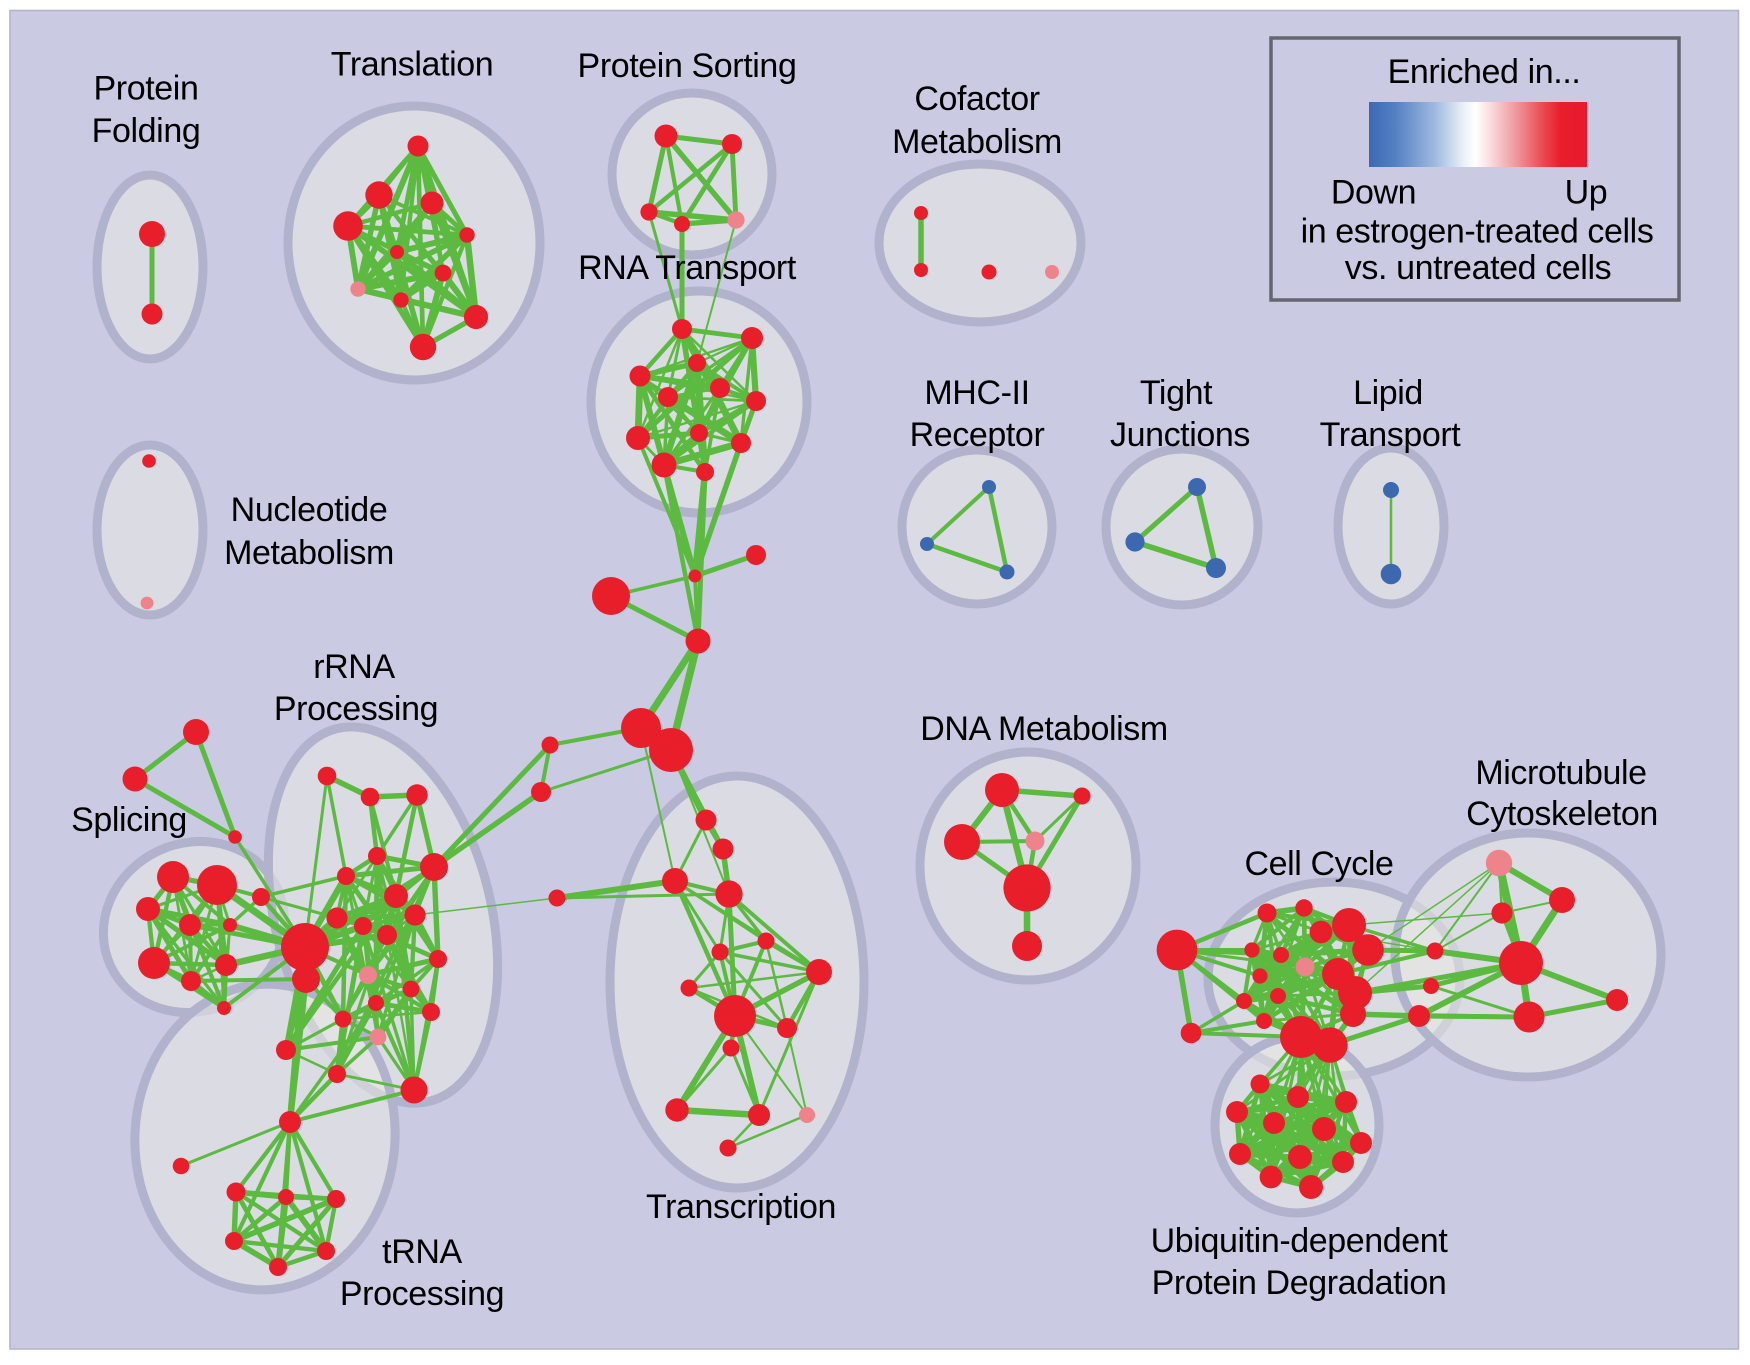  I want to click on svg-text: Receptor, so click(977, 435).